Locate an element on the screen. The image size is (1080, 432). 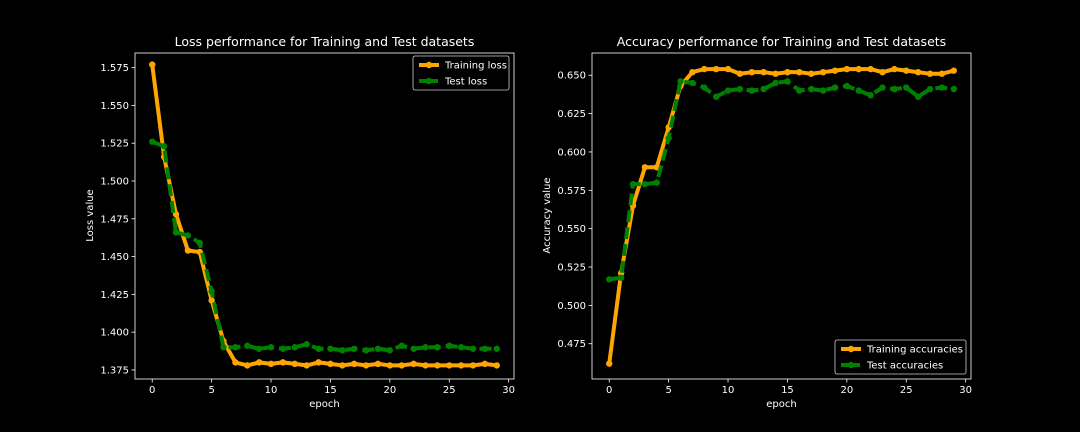
loss-legend-entry-training: Training loss is located at coordinates (463, 66).